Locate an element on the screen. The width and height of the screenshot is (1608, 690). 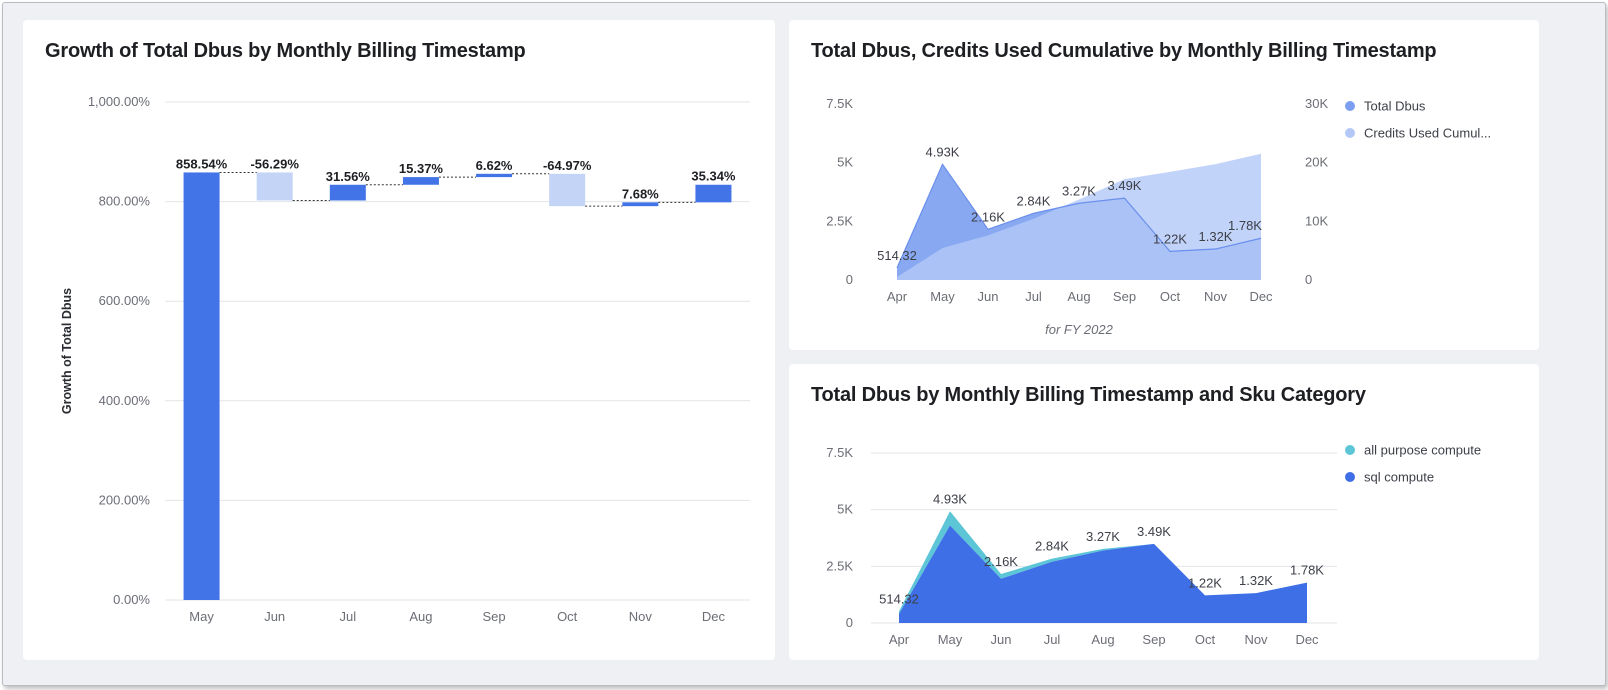
data-label: 858.54% is located at coordinates (202, 163).